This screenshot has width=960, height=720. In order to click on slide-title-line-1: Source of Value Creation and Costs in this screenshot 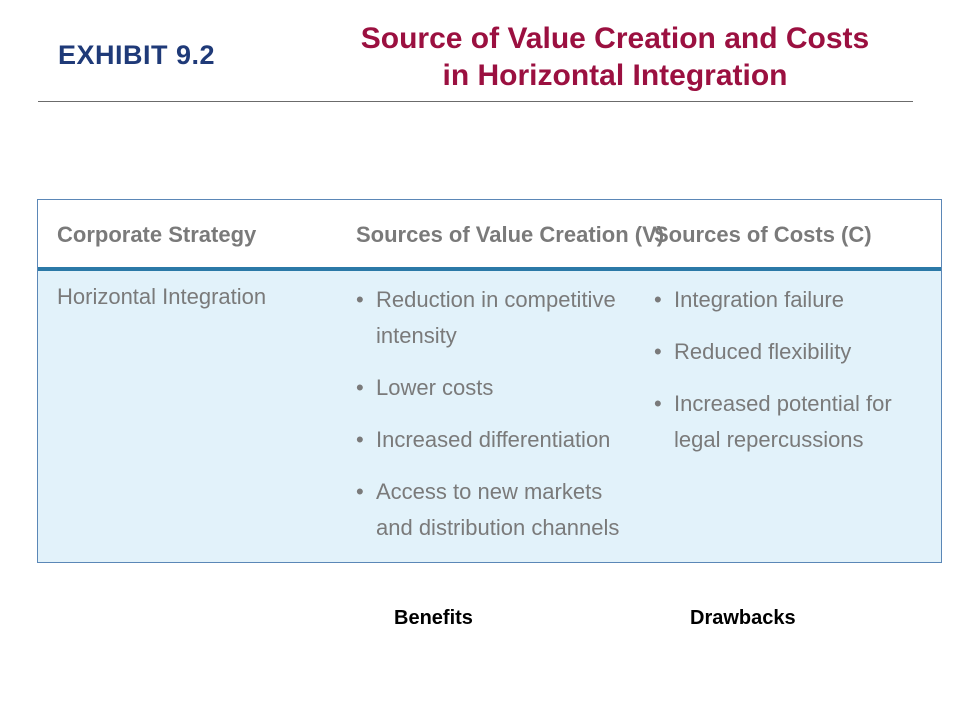, I will do `click(615, 38)`.